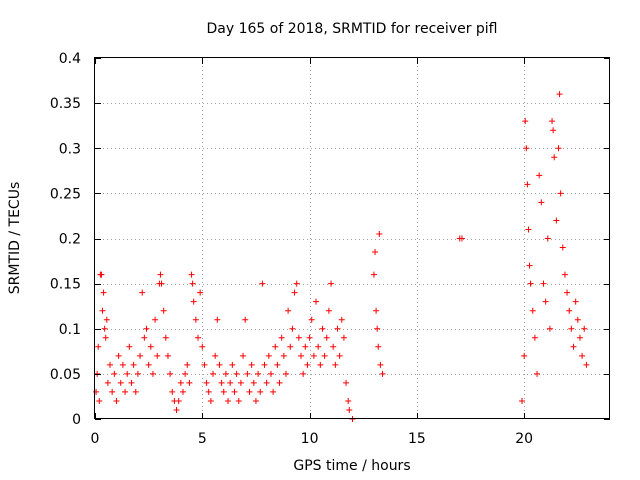 The height and width of the screenshot is (480, 640). I want to click on x-tick-label: 20, so click(524, 439).